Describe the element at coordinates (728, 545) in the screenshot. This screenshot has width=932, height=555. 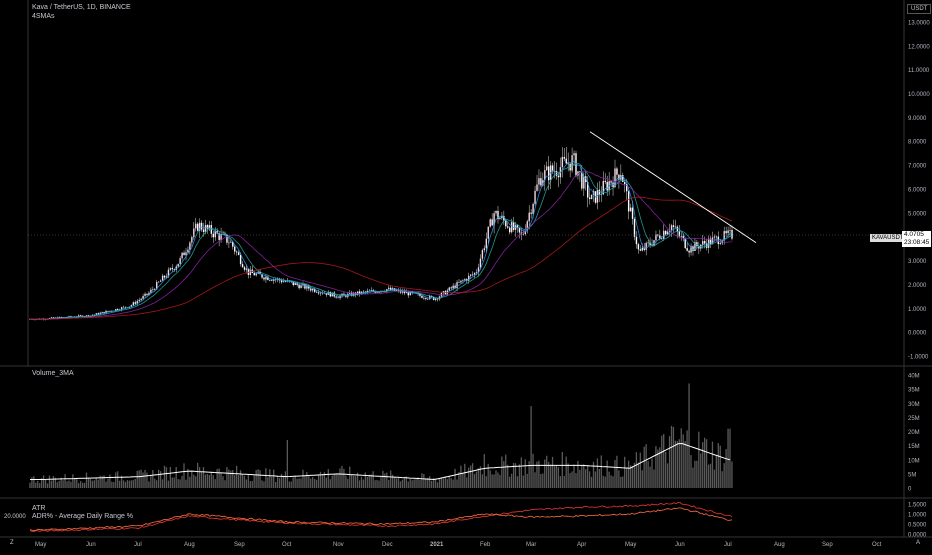
I see `time-tick-label: Jul` at that location.